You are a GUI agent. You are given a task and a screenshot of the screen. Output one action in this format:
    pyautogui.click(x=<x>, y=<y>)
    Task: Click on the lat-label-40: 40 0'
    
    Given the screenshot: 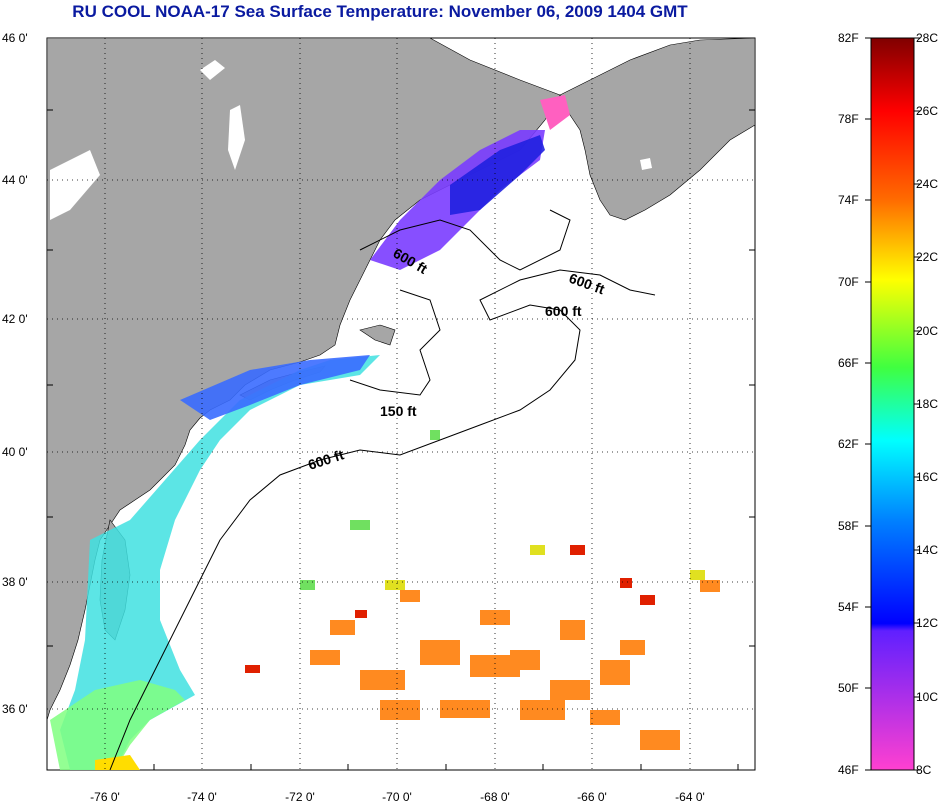 What is the action you would take?
    pyautogui.click(x=15, y=452)
    